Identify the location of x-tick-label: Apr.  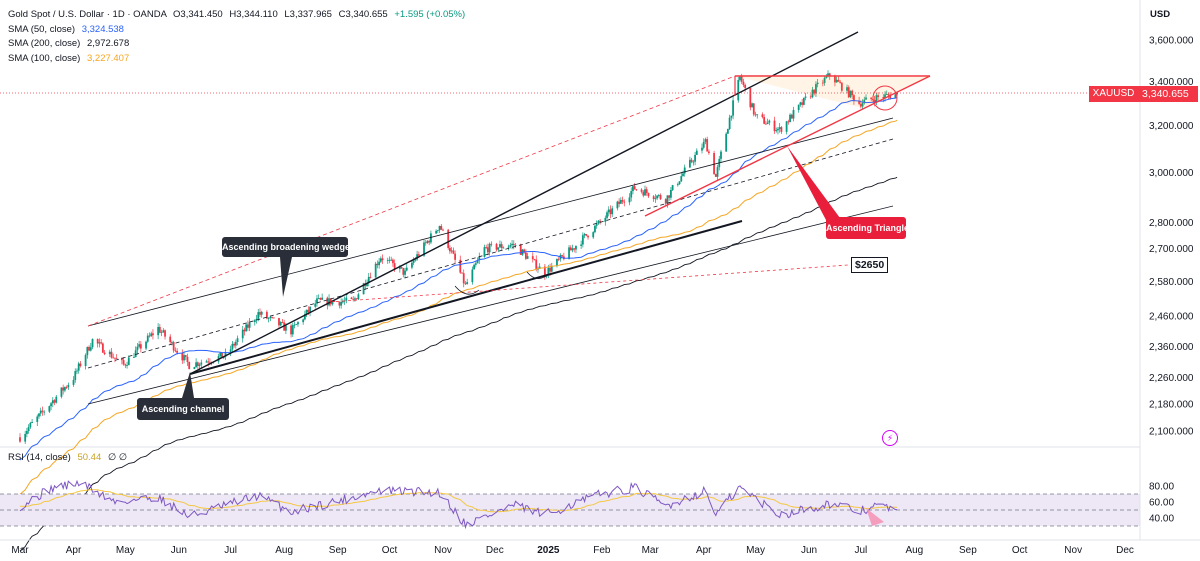
(704, 550).